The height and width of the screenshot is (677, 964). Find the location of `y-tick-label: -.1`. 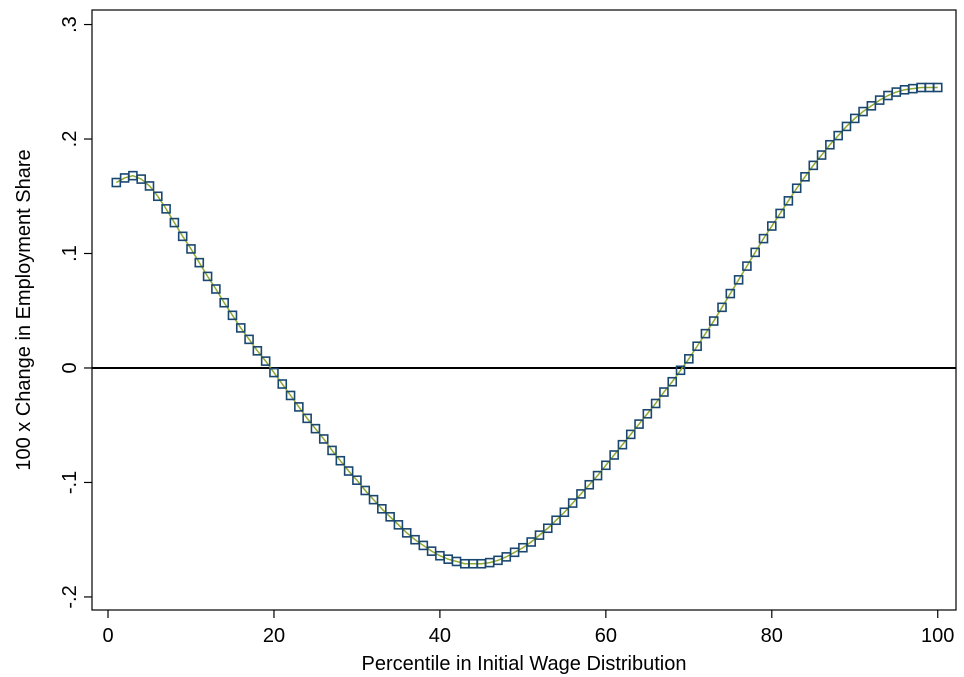

y-tick-label: -.1 is located at coordinates (70, 482).